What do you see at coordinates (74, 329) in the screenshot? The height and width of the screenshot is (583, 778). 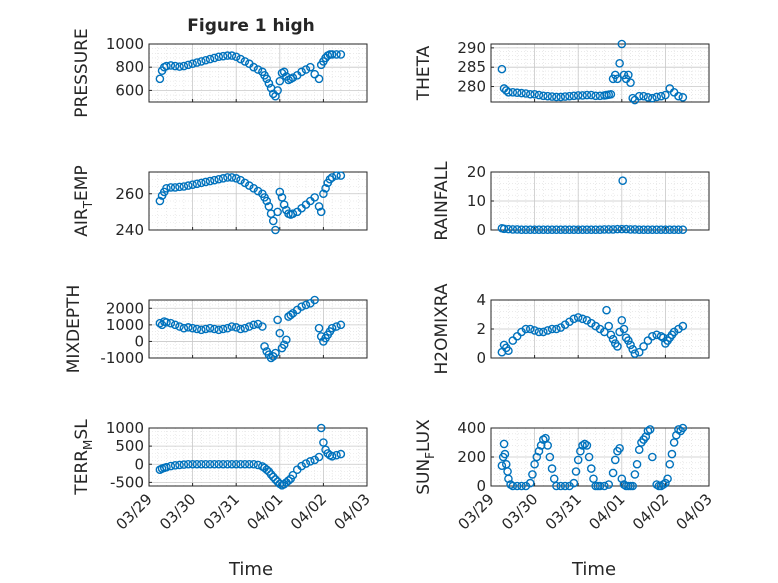 I see `y-axis-label: MIXDEPTH` at bounding box center [74, 329].